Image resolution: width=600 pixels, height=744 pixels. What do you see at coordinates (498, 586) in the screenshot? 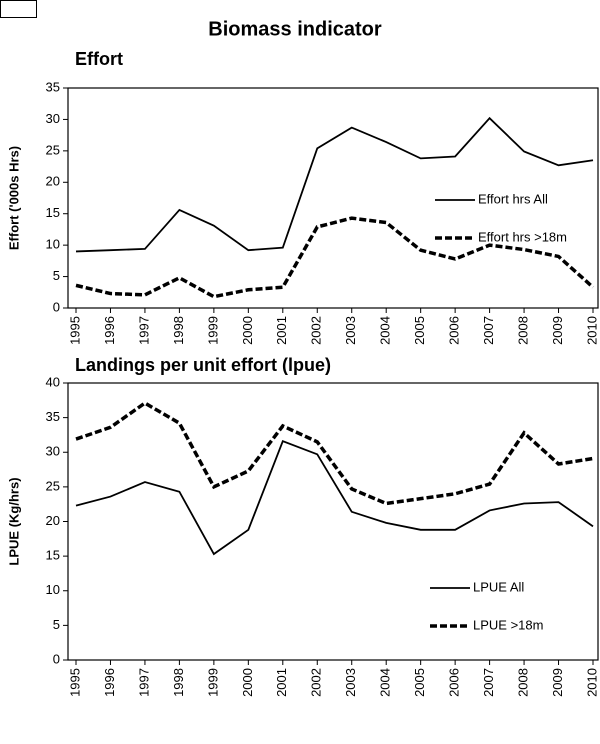
I see `legend-label: LPUE All` at bounding box center [498, 586].